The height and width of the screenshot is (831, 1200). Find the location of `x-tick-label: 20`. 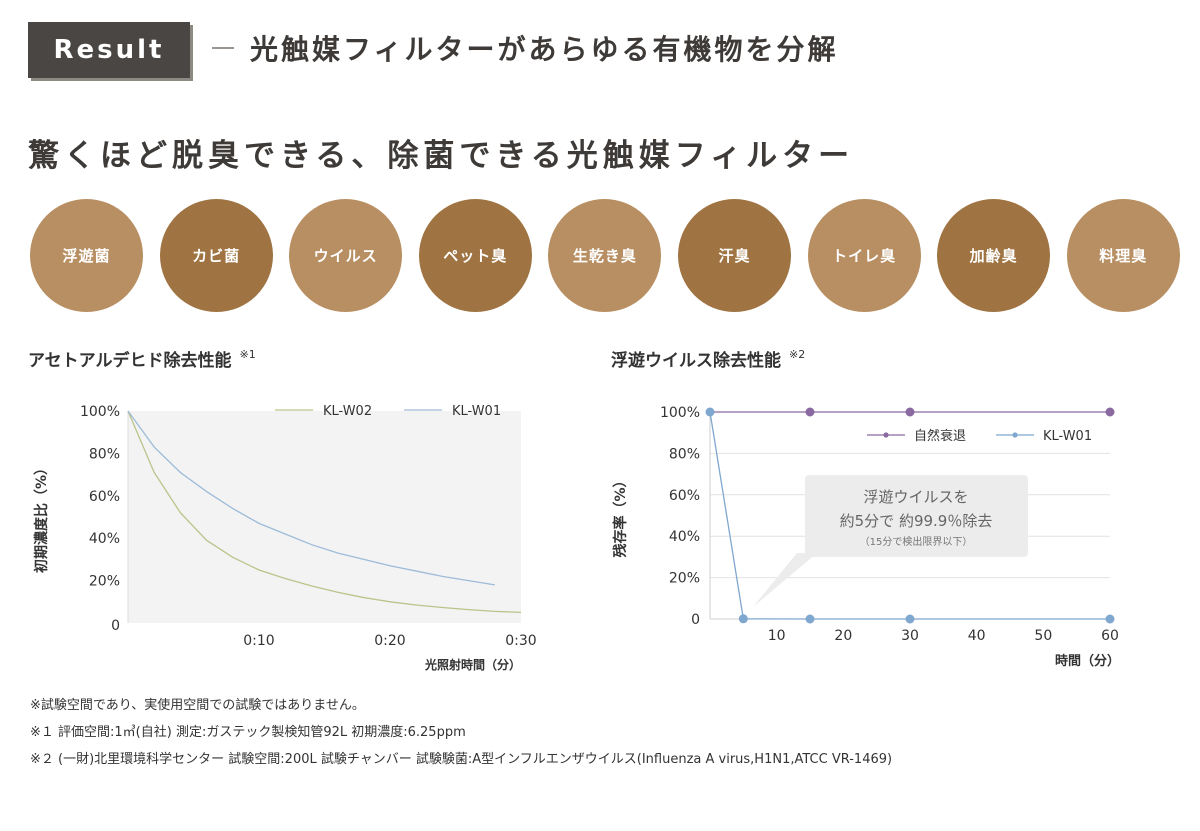

x-tick-label: 20 is located at coordinates (843, 636).